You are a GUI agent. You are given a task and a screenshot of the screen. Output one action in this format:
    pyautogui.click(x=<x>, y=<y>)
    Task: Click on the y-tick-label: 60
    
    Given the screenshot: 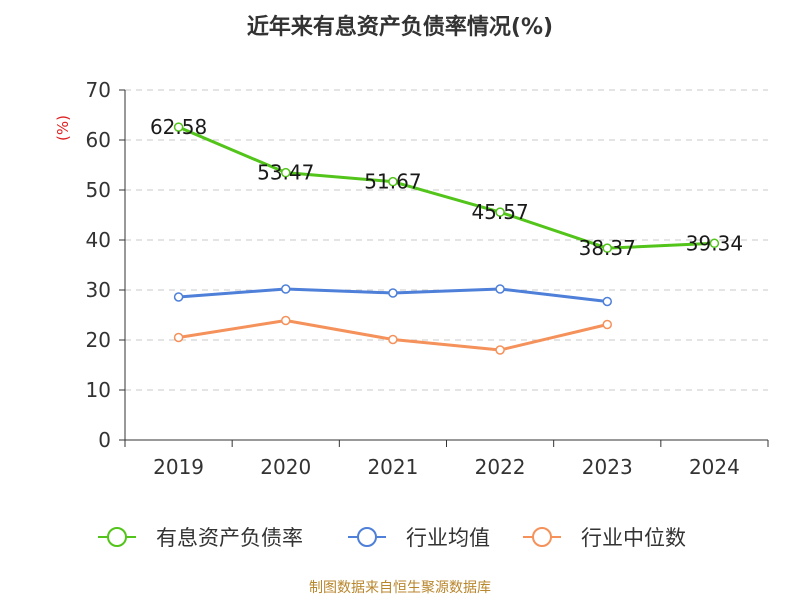 What is the action you would take?
    pyautogui.click(x=98, y=140)
    